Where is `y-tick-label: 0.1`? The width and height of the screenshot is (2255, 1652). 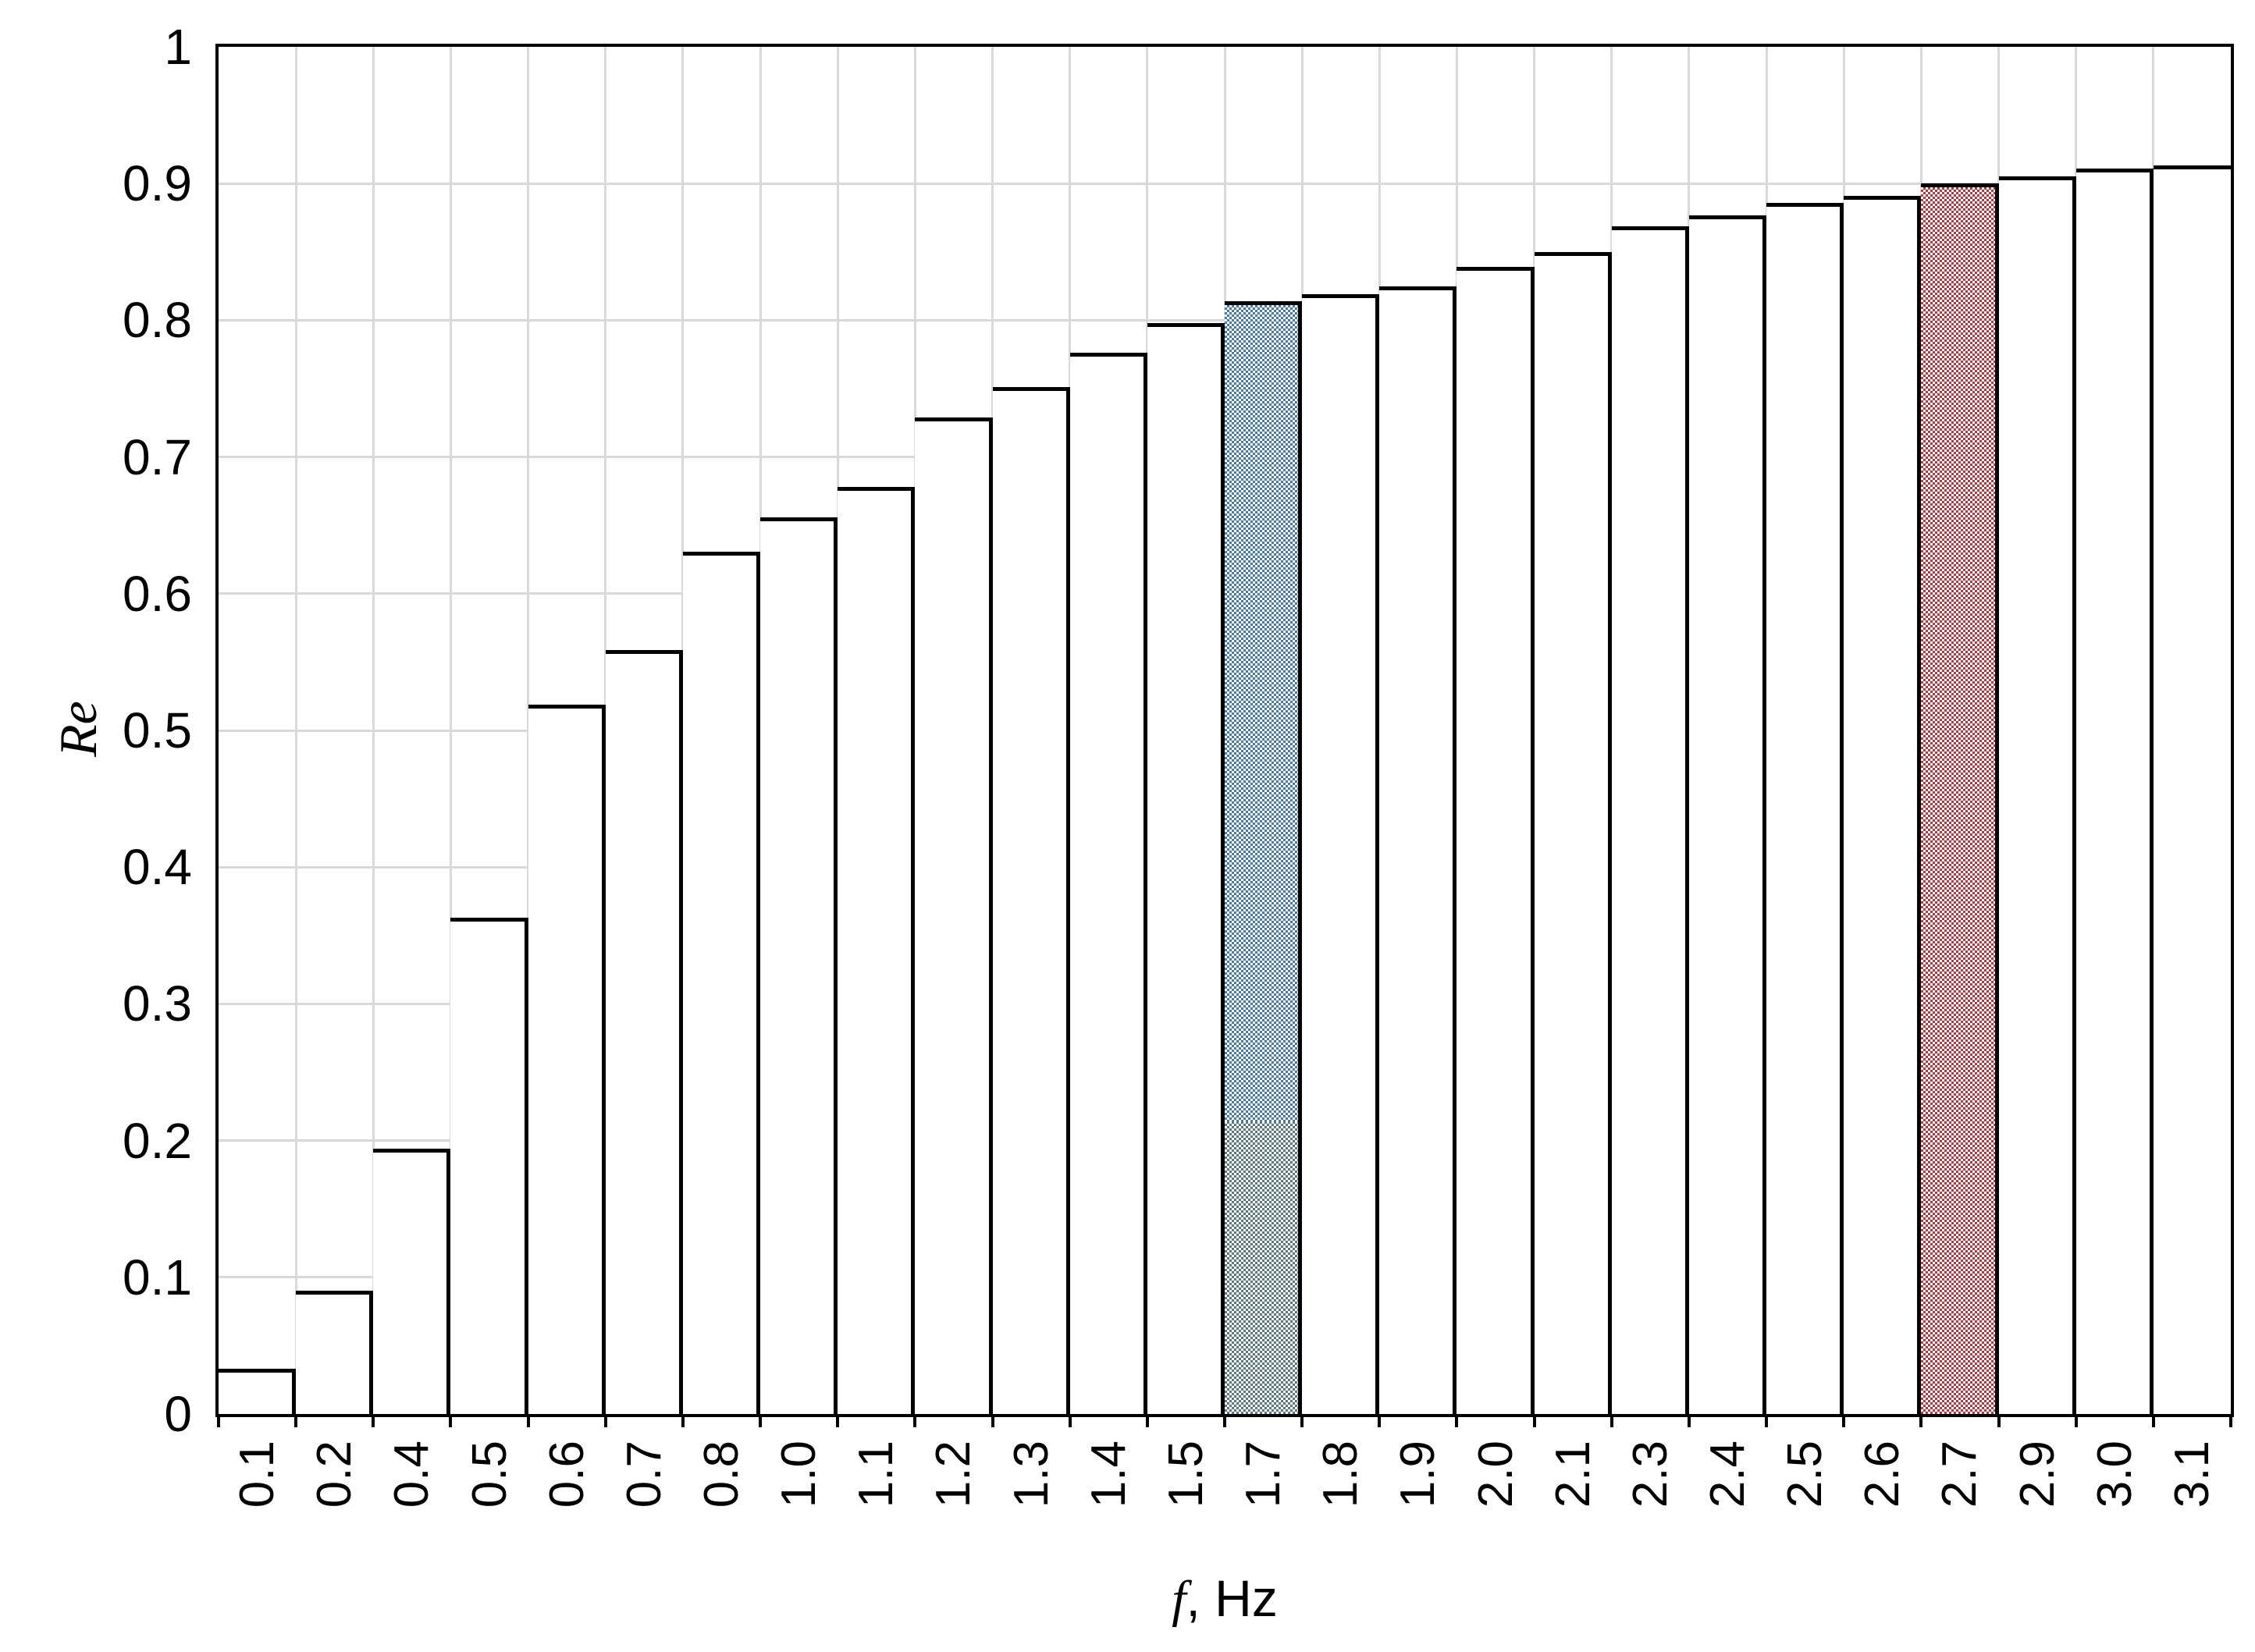
y-tick-label: 0.1 is located at coordinates (157, 1278).